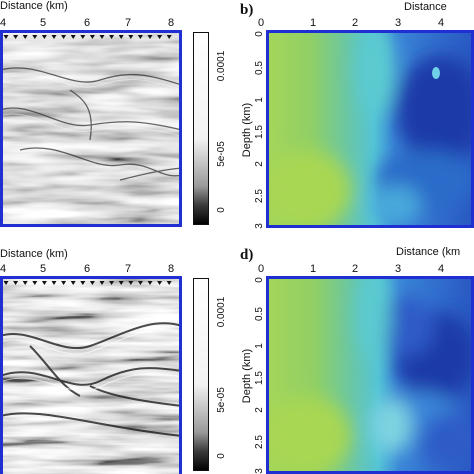 The image size is (474, 474). I want to click on bottom-right-ylabels: Depth (km), so click(247, 376).